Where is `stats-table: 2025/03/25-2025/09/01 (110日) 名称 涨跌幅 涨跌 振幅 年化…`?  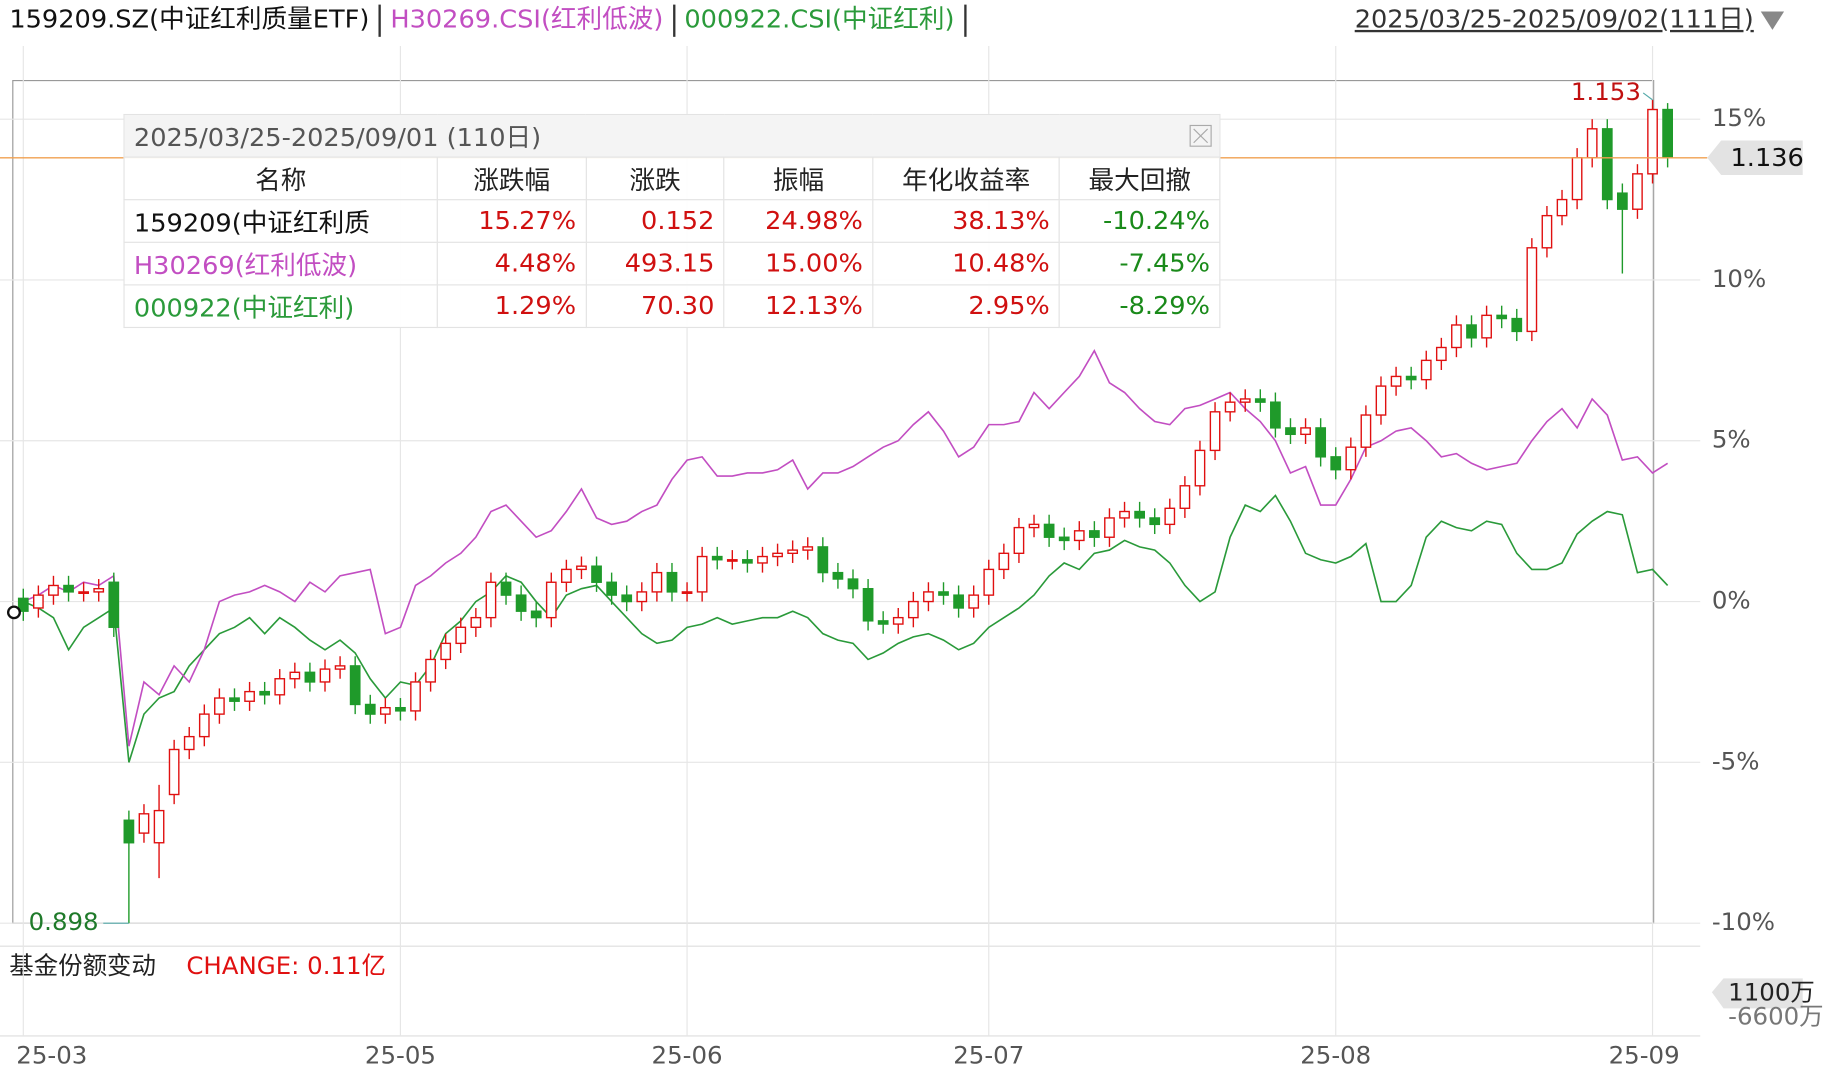
stats-table: 2025/03/25-2025/09/01 (110日) 名称 涨跌幅 涨跌 振幅 年化… is located at coordinates (672, 221).